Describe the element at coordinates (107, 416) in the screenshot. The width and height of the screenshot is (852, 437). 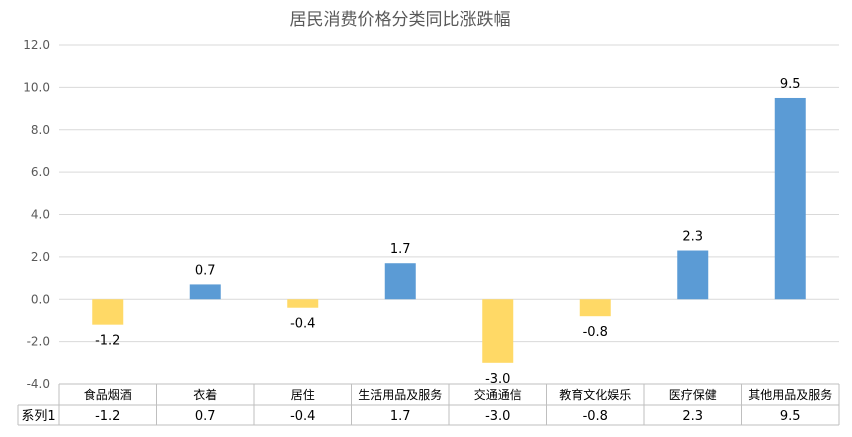
I see `table-value: -1.2` at that location.